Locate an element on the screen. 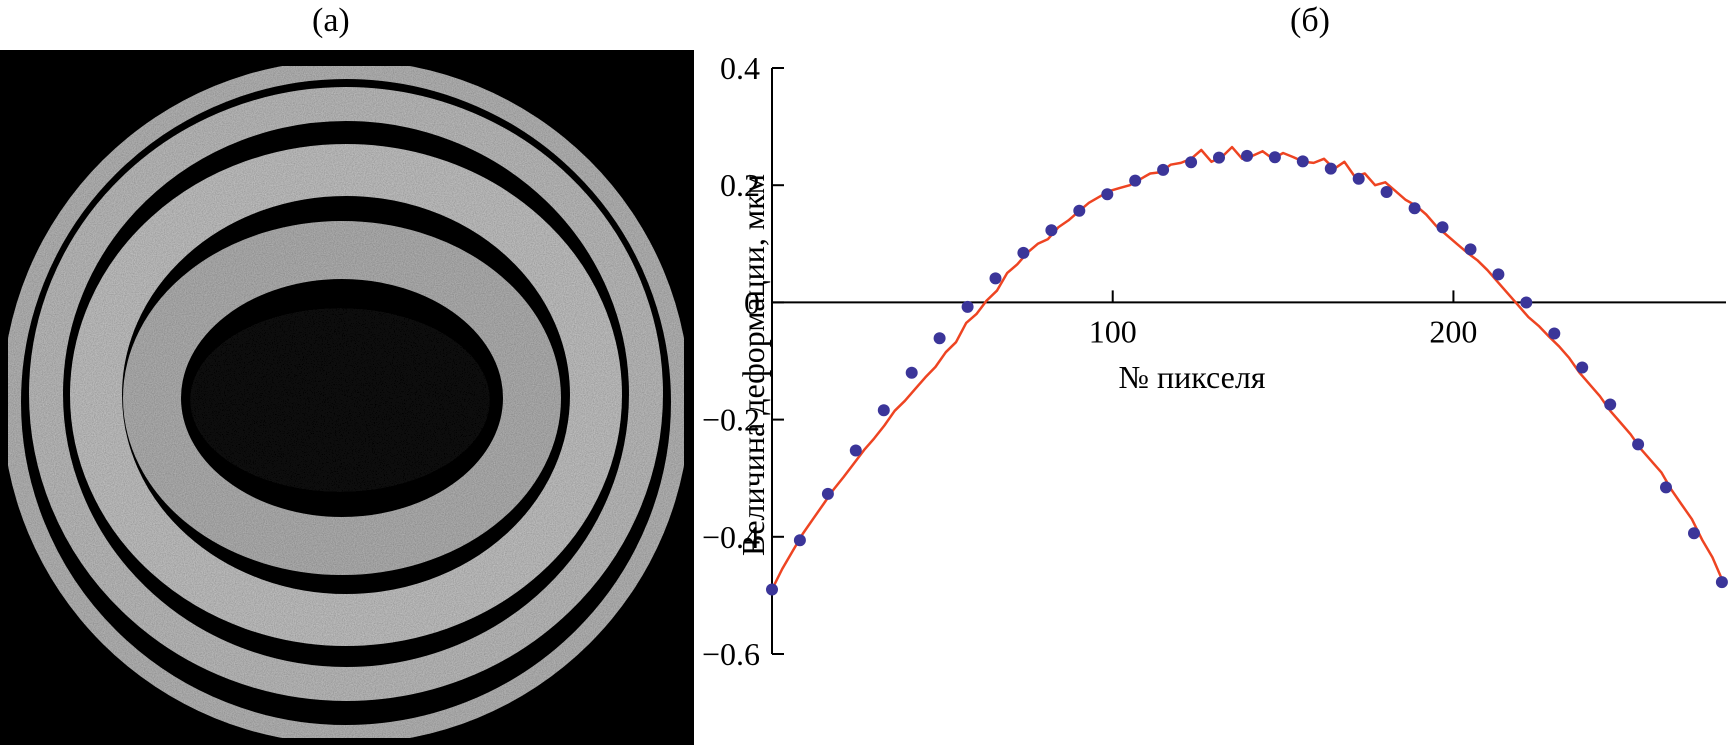 The image size is (1730, 745). x-tick-label: 200 is located at coordinates (1453, 331).